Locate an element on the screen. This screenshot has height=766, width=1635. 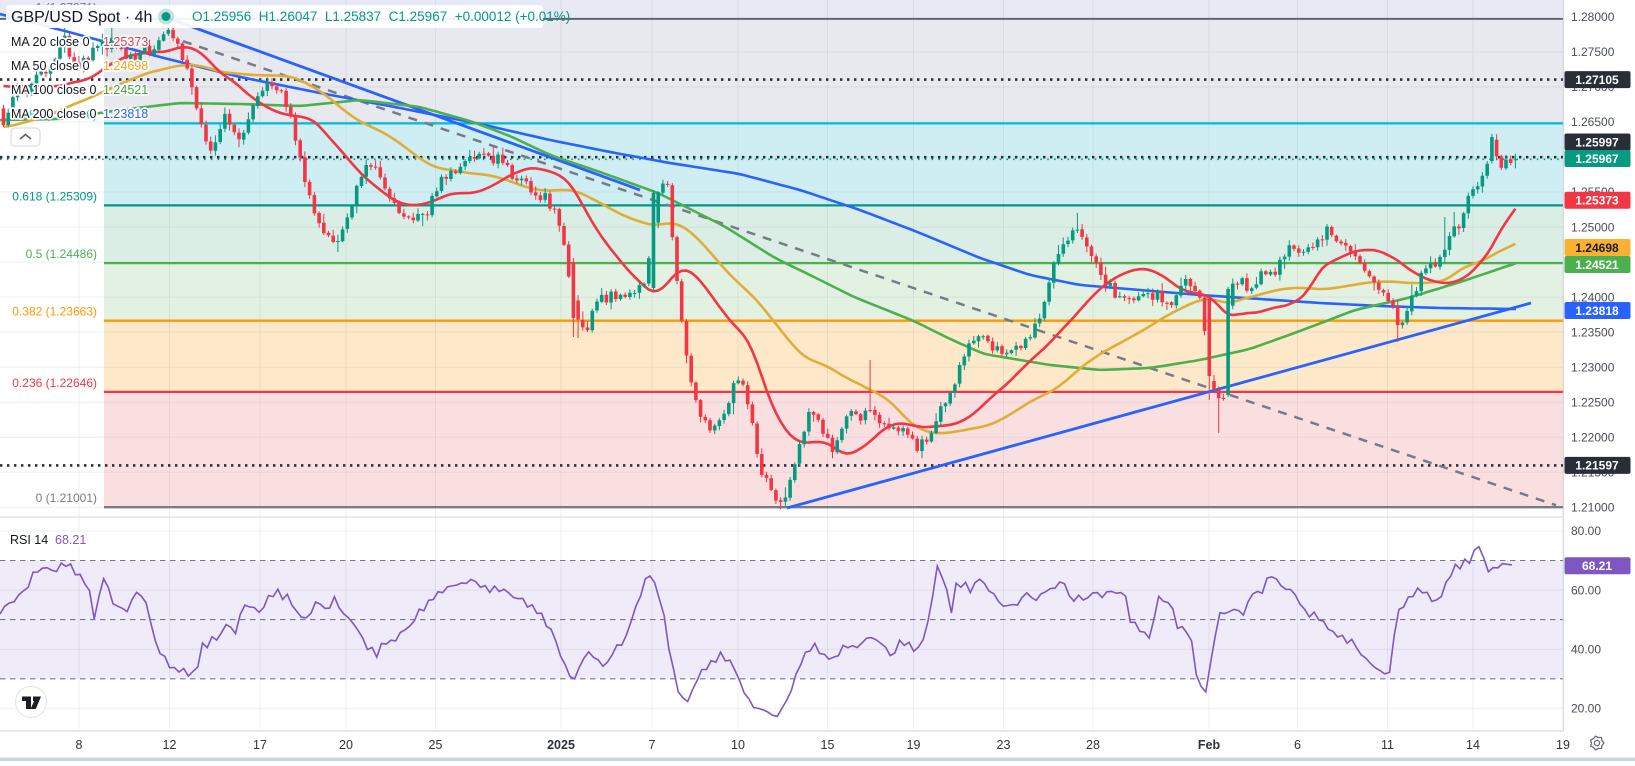
svg-text: 12 is located at coordinates (170, 745).